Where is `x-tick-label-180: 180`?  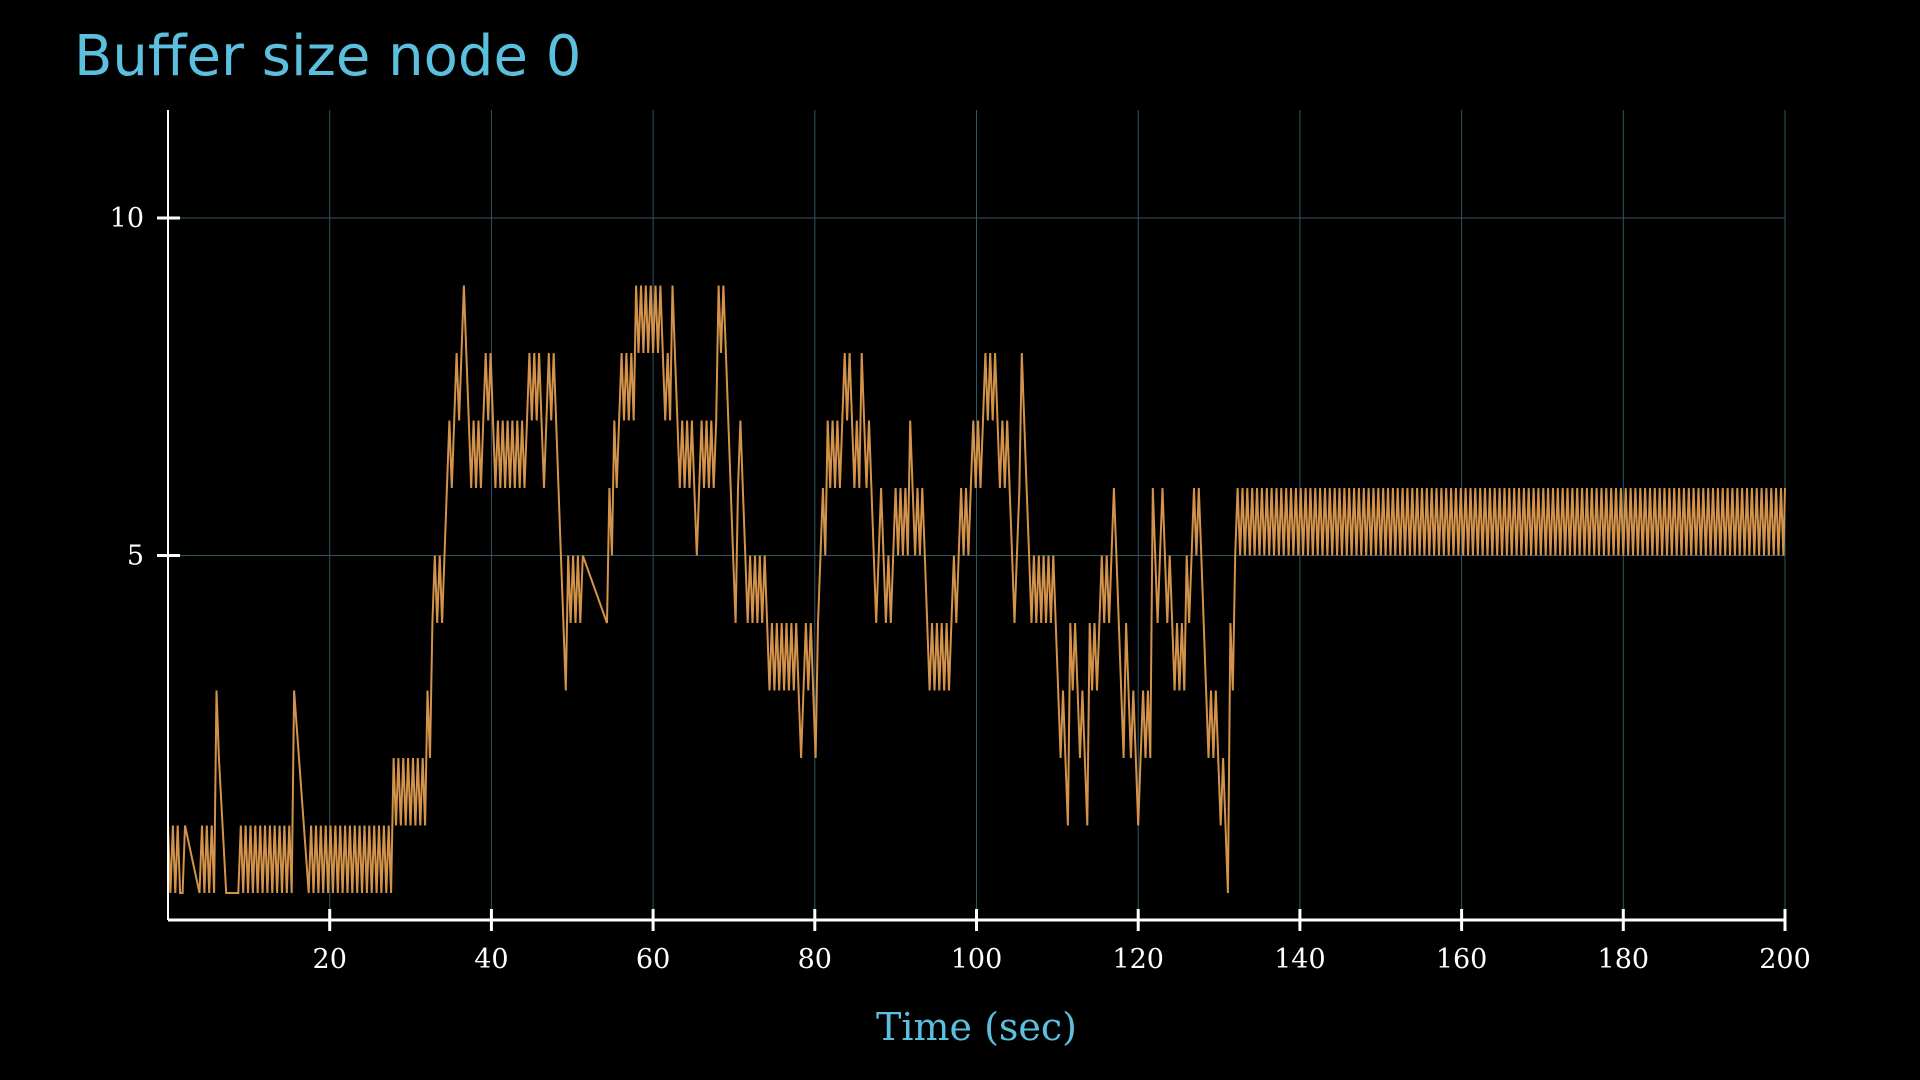
x-tick-label-180: 180 is located at coordinates (1624, 959).